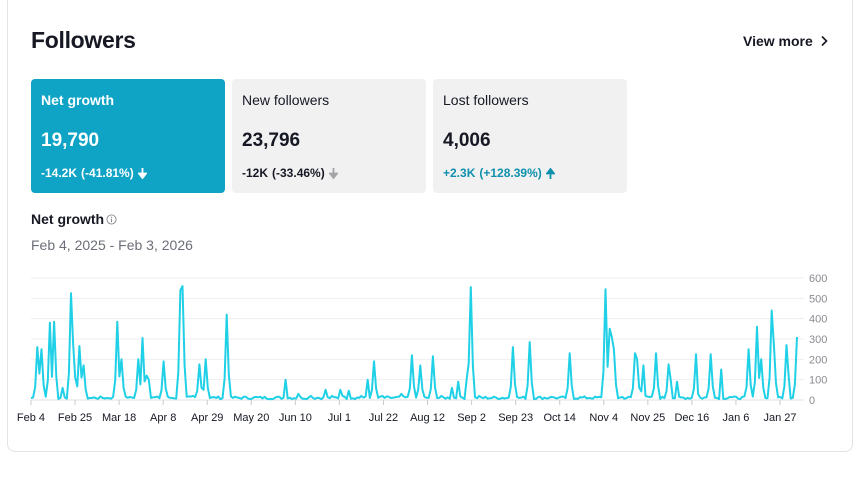 This screenshot has height=483, width=859. I want to click on tile-change: -14.2K (-41.81%), so click(94, 173).